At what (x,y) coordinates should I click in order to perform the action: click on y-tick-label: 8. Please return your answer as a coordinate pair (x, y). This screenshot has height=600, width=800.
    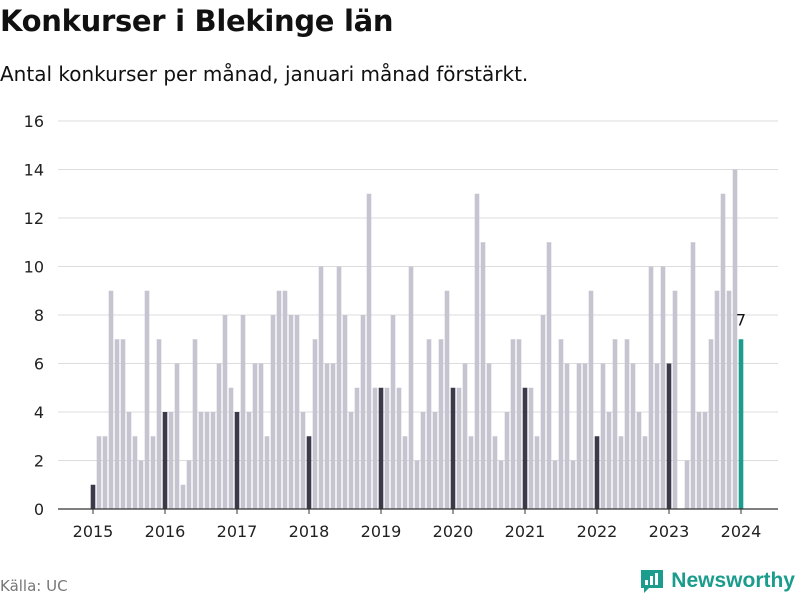
    Looking at the image, I should click on (39, 315).